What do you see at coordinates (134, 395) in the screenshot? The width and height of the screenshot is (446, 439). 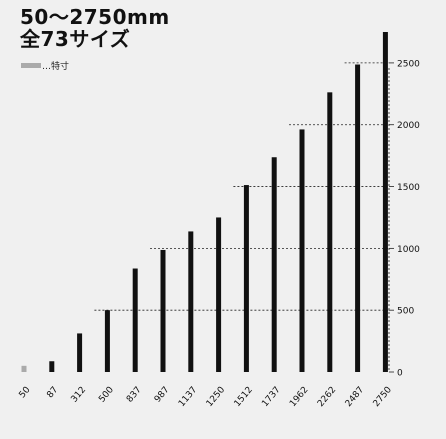 I see `x-tick-label-837: 837` at bounding box center [134, 395].